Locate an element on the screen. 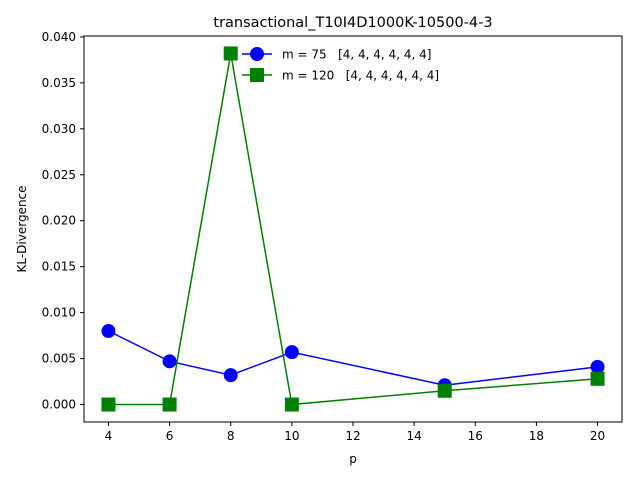  y-axis-label: KL-Divergence is located at coordinates (22, 228).